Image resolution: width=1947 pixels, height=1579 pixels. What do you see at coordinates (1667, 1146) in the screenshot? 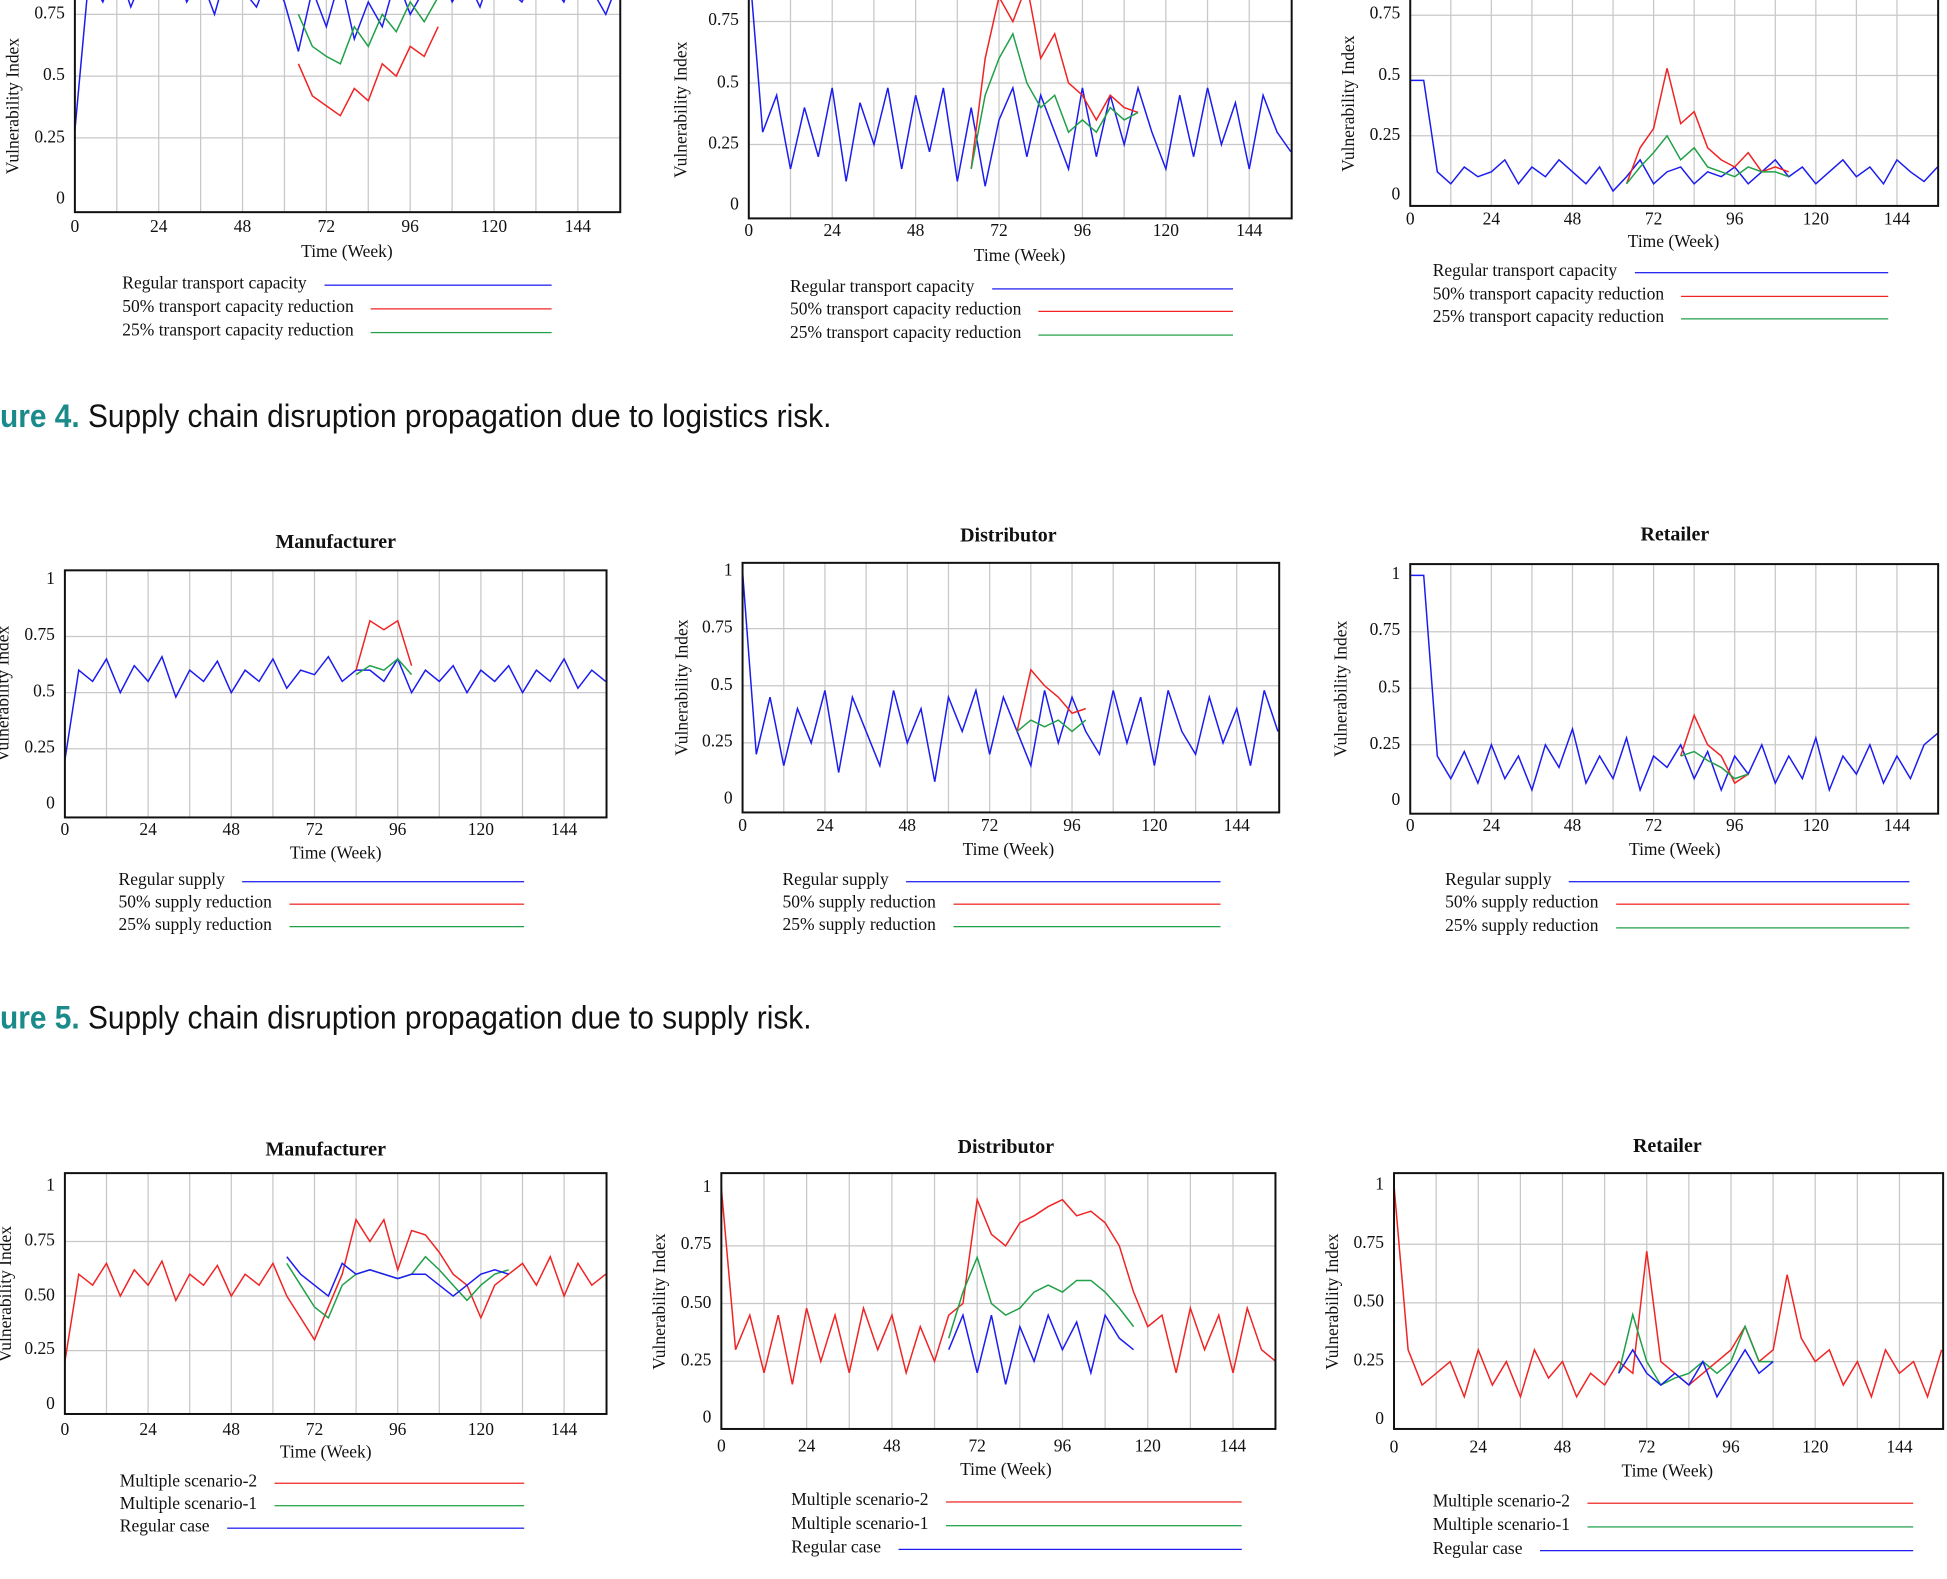
I see `chart-title: Retailer` at bounding box center [1667, 1146].